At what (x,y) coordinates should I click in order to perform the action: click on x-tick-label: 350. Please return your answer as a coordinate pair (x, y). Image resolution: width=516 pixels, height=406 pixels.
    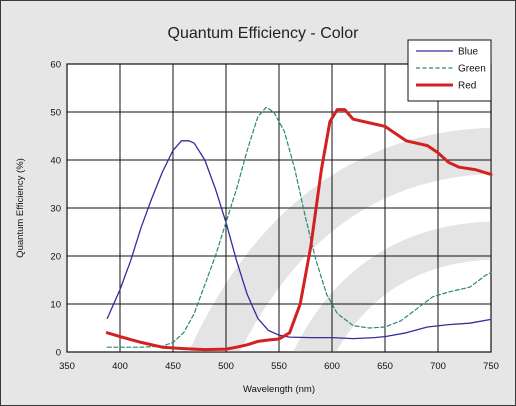
    Looking at the image, I should click on (67, 366).